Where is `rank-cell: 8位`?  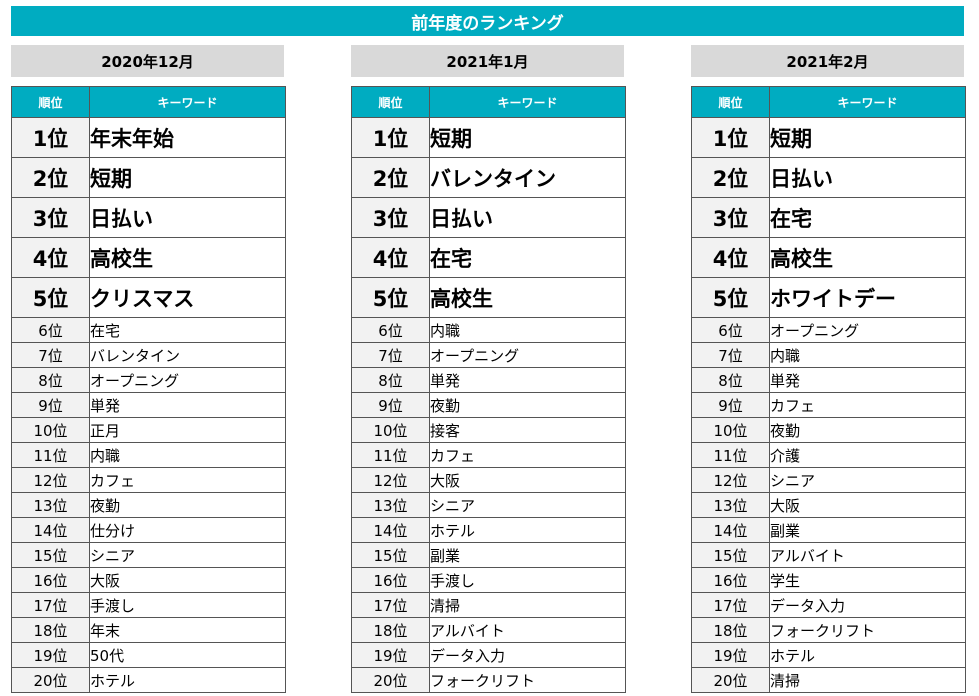 rank-cell: 8位 is located at coordinates (730, 380).